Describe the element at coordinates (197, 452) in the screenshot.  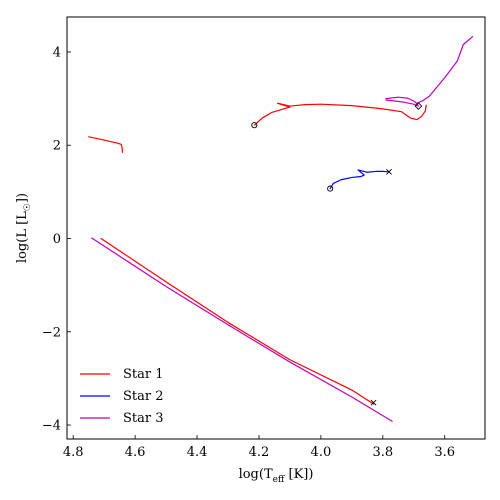
I see `x-tick-label: 4.4` at that location.